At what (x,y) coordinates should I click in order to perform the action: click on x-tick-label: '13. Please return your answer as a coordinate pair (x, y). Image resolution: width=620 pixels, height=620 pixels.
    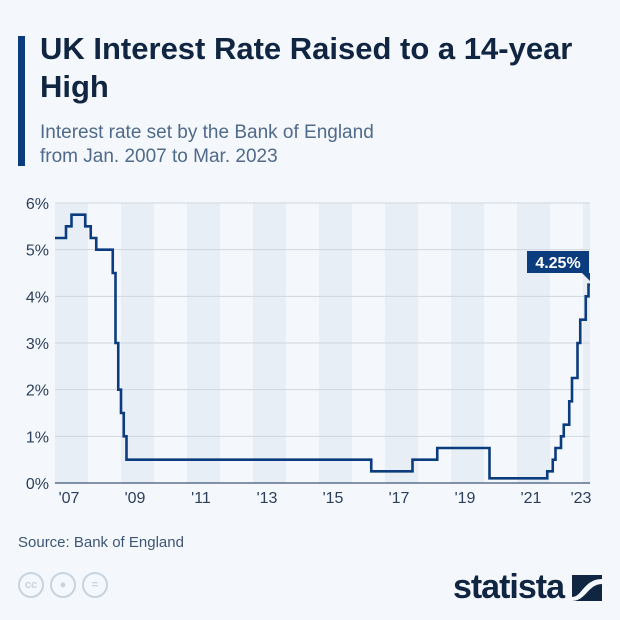
    Looking at the image, I should click on (267, 498).